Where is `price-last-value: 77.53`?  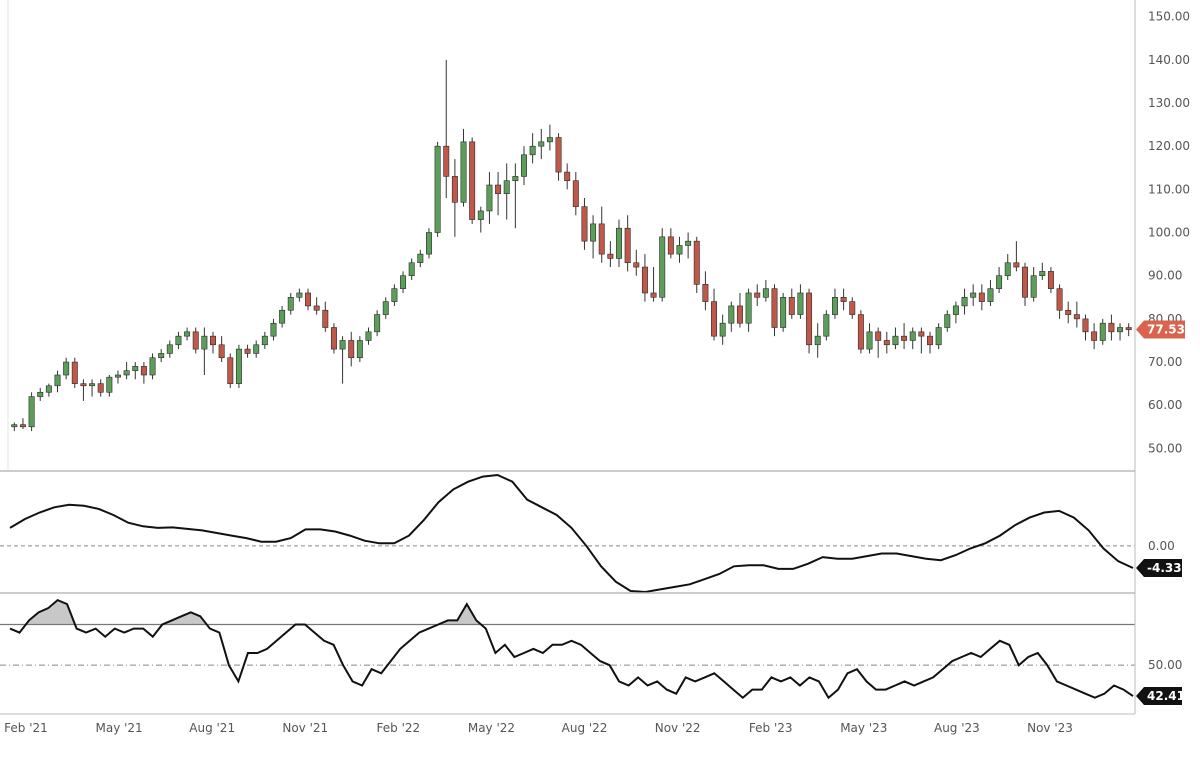
price-last-value: 77.53 is located at coordinates (1166, 330).